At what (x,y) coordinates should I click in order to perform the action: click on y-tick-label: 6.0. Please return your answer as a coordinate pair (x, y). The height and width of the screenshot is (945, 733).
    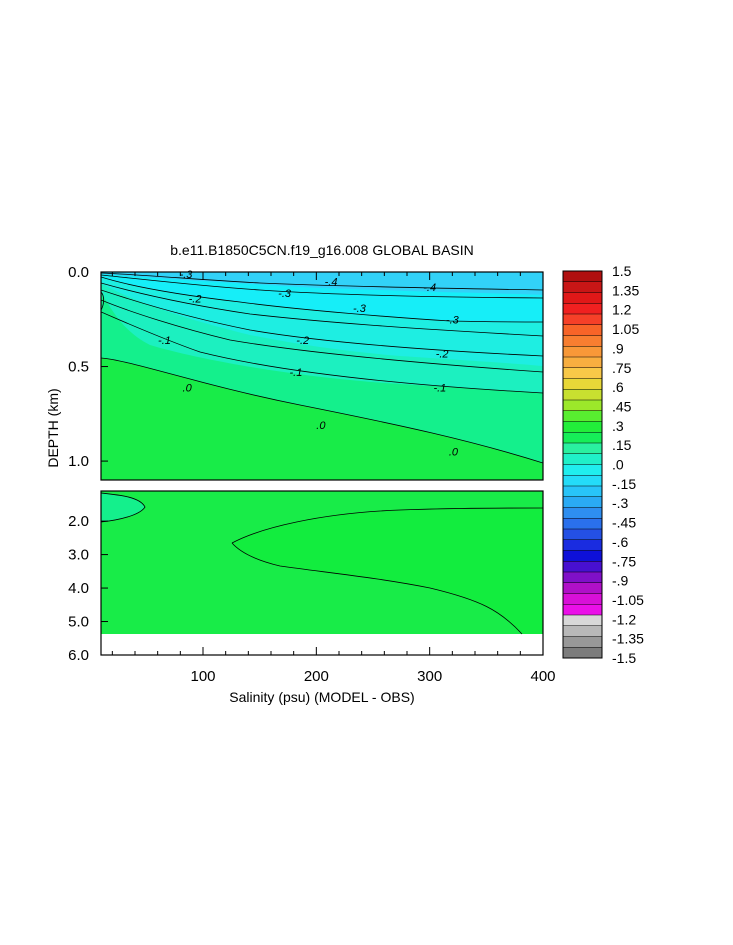
    Looking at the image, I should click on (78, 655).